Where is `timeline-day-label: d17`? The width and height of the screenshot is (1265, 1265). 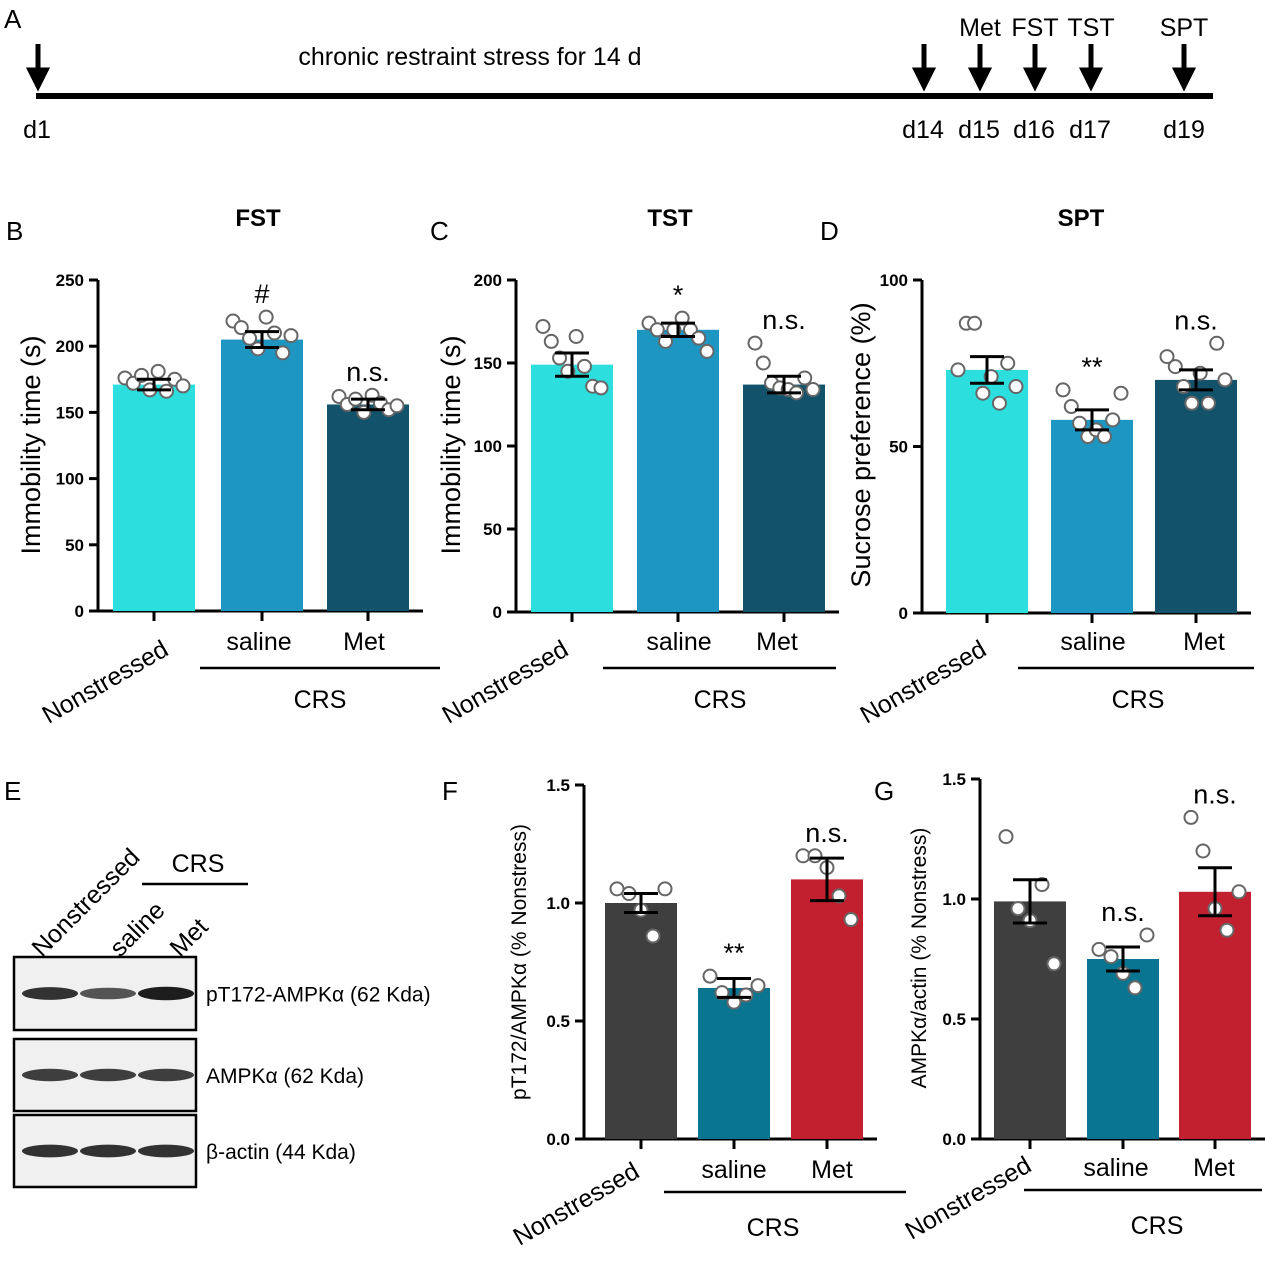 timeline-day-label: d17 is located at coordinates (1090, 130).